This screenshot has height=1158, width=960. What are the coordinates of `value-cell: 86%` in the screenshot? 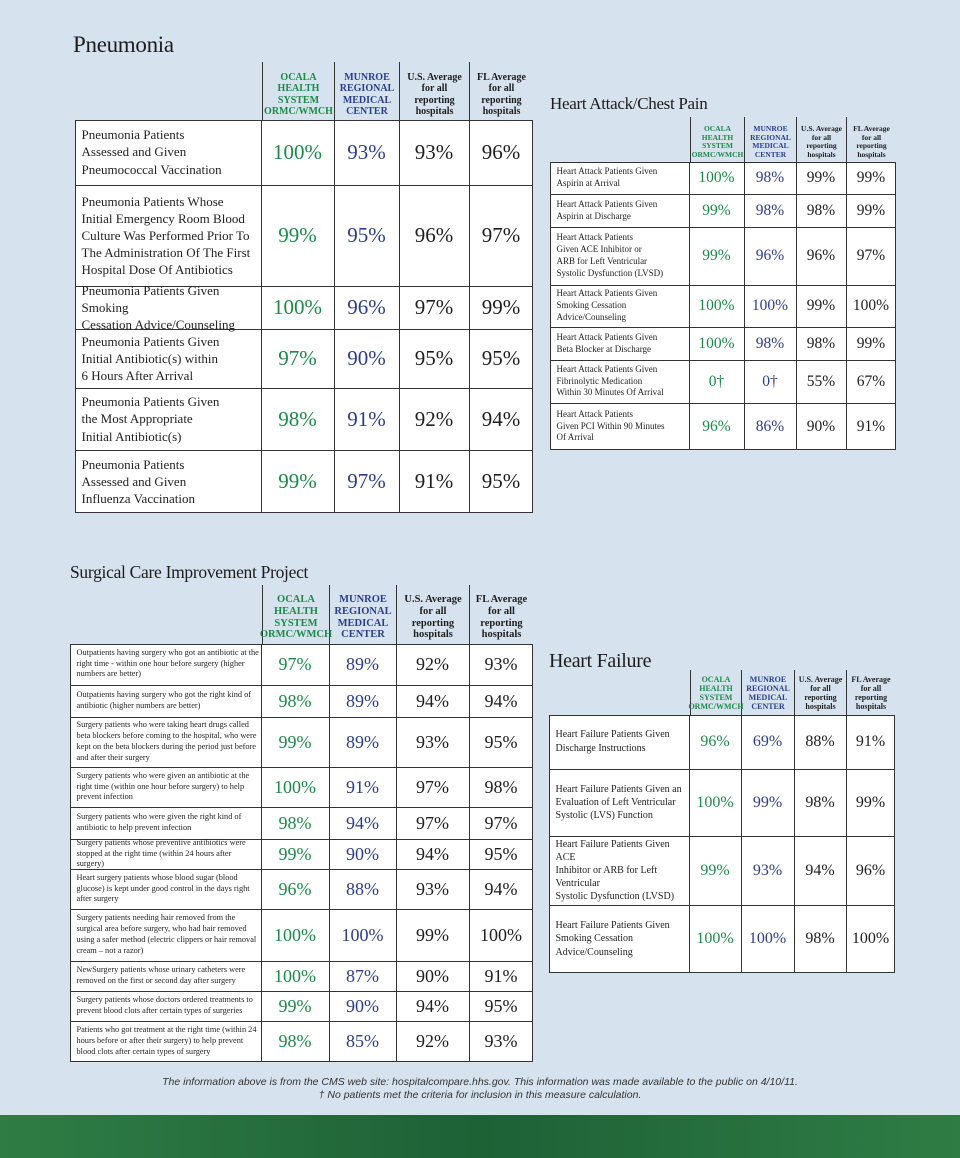 It's located at (771, 426).